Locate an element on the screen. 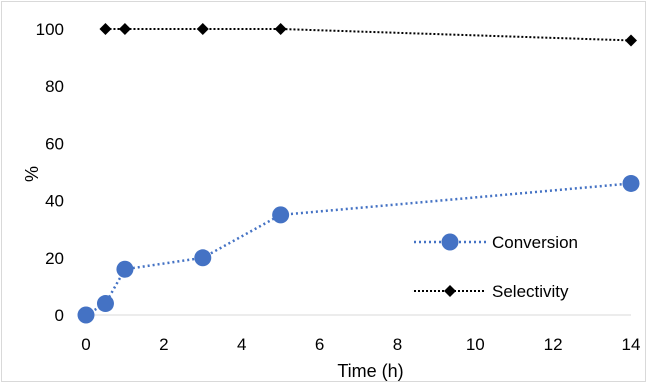 This screenshot has height=385, width=649. x-tick-label: 6 is located at coordinates (319, 344).